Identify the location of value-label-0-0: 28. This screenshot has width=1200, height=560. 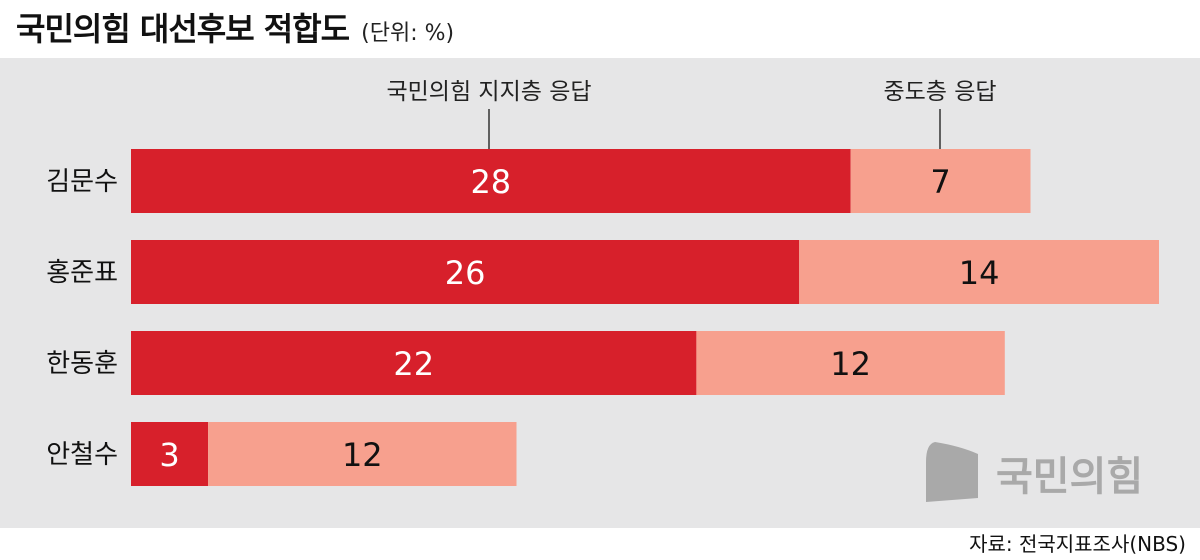
(490, 182).